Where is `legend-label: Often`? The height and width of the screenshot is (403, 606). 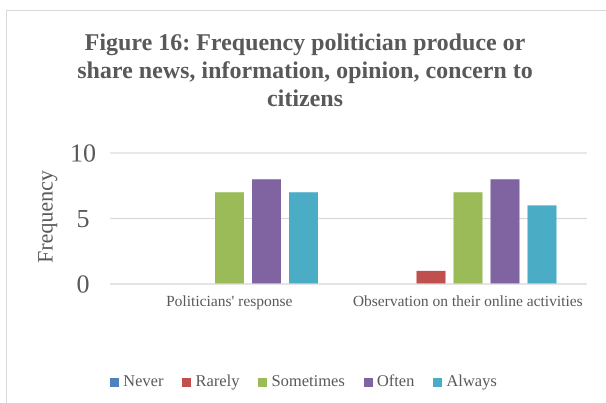
legend-label: Often is located at coordinates (395, 380).